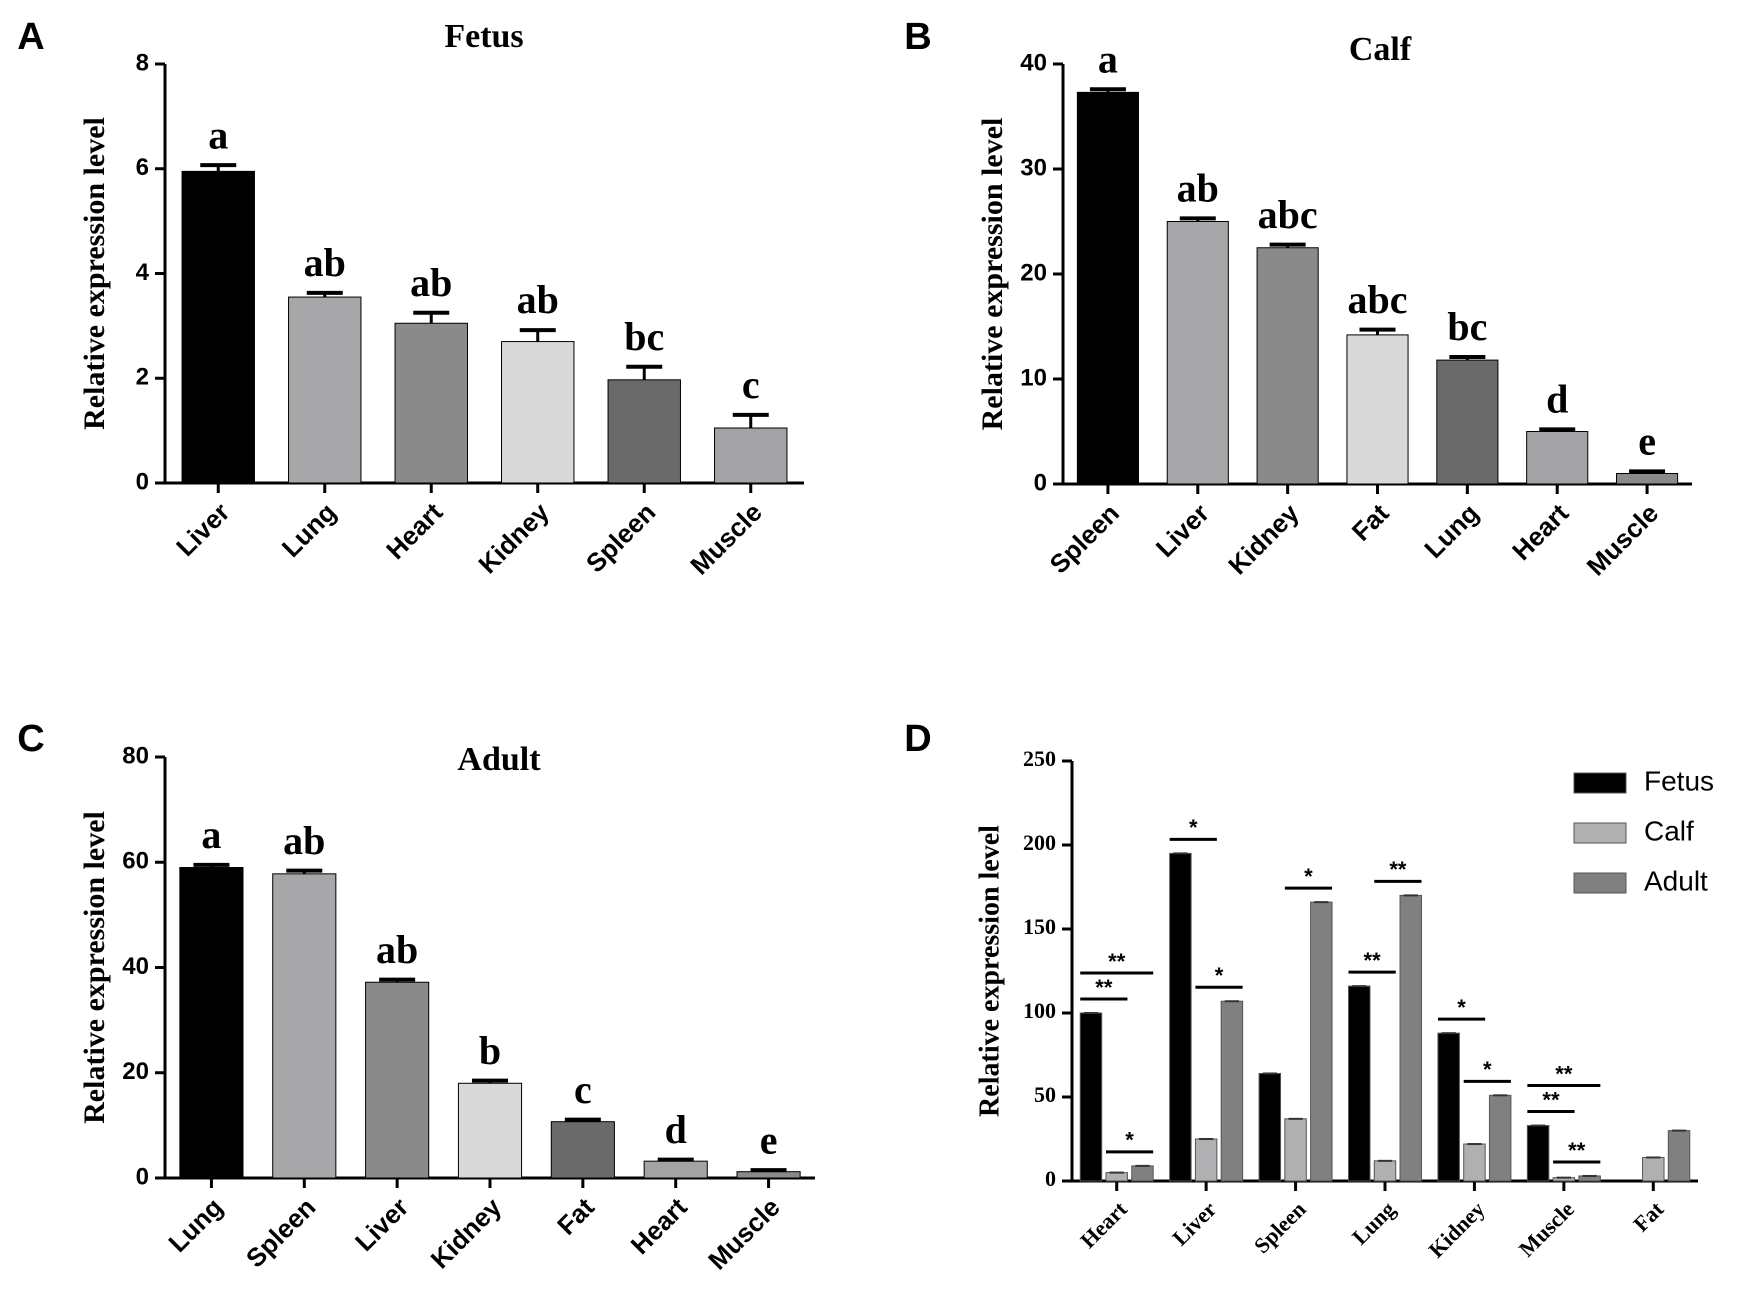  I want to click on y-tick-label: 2, so click(142, 377).